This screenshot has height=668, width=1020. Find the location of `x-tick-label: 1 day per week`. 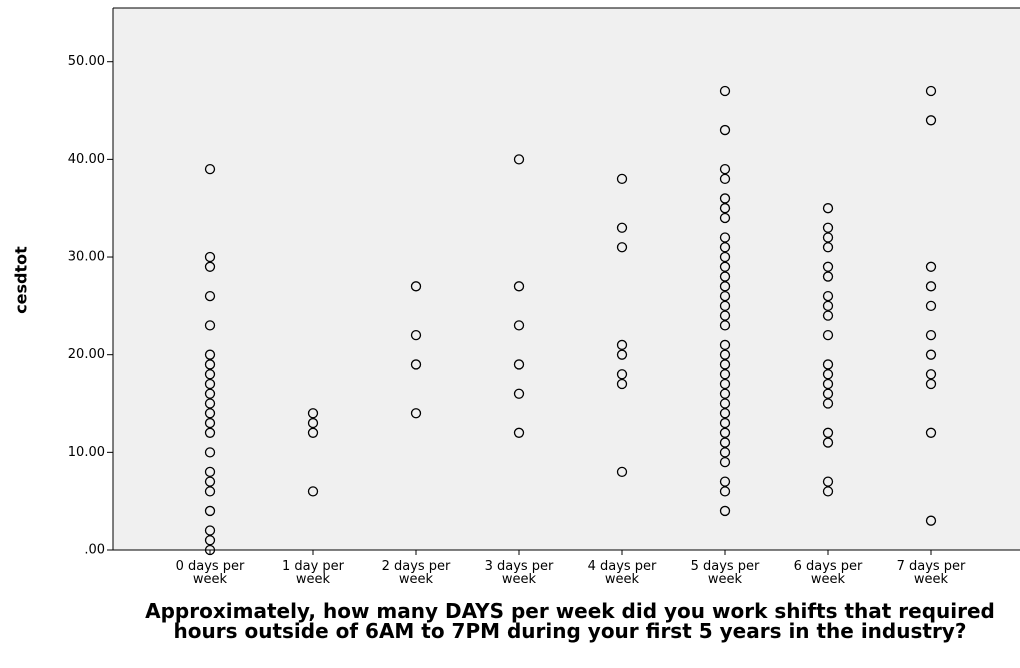

x-tick-label: 1 day per week is located at coordinates (313, 573).